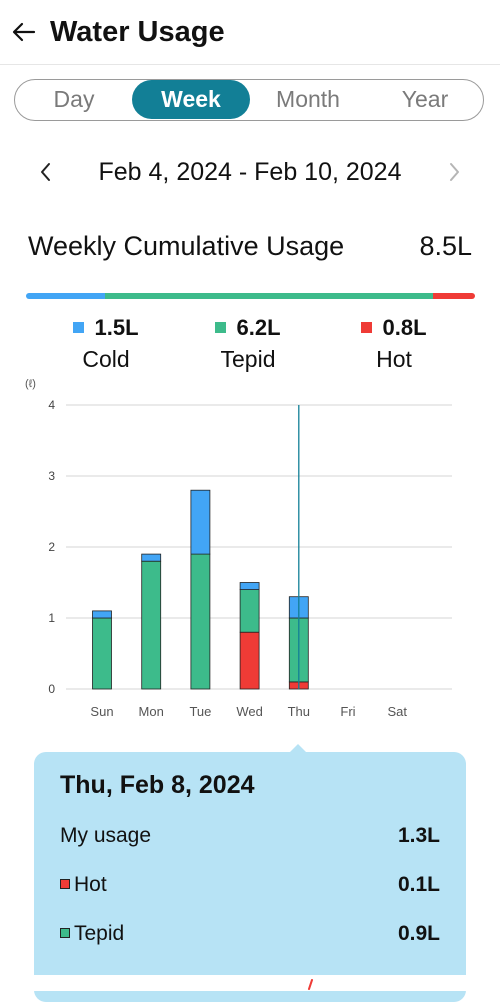 This screenshot has width=500, height=1002. I want to click on tooltip-row-label: Tepid, so click(99, 933).